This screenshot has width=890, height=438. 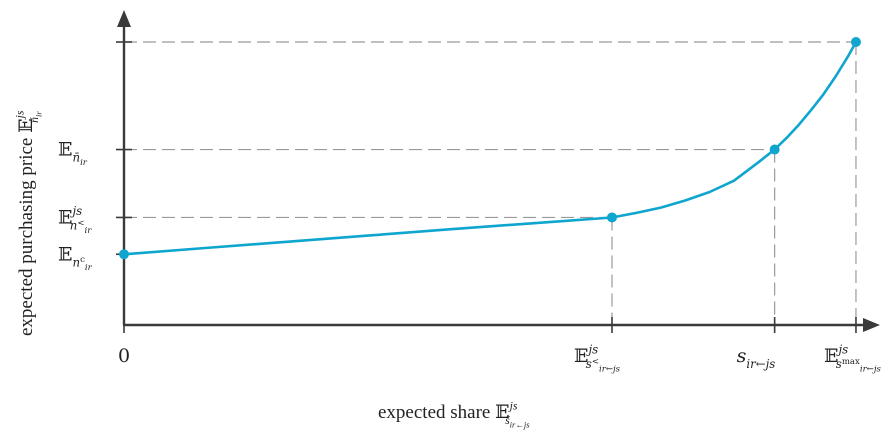 I want to click on x-axis-title-subscript: š, so click(x=507, y=420).